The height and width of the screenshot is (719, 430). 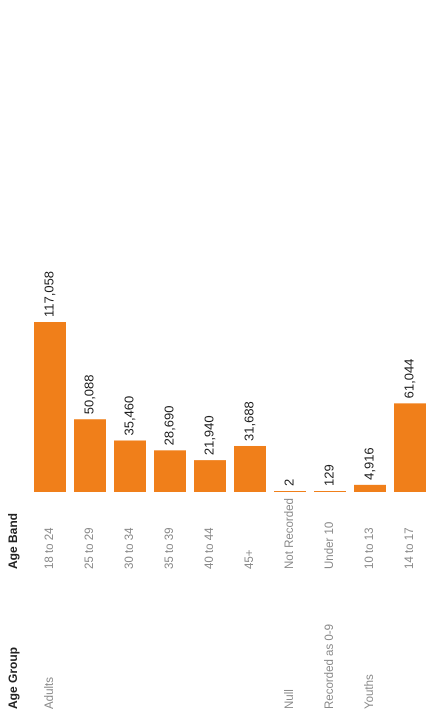 What do you see at coordinates (48, 294) in the screenshot?
I see `value-label-0: 117,058` at bounding box center [48, 294].